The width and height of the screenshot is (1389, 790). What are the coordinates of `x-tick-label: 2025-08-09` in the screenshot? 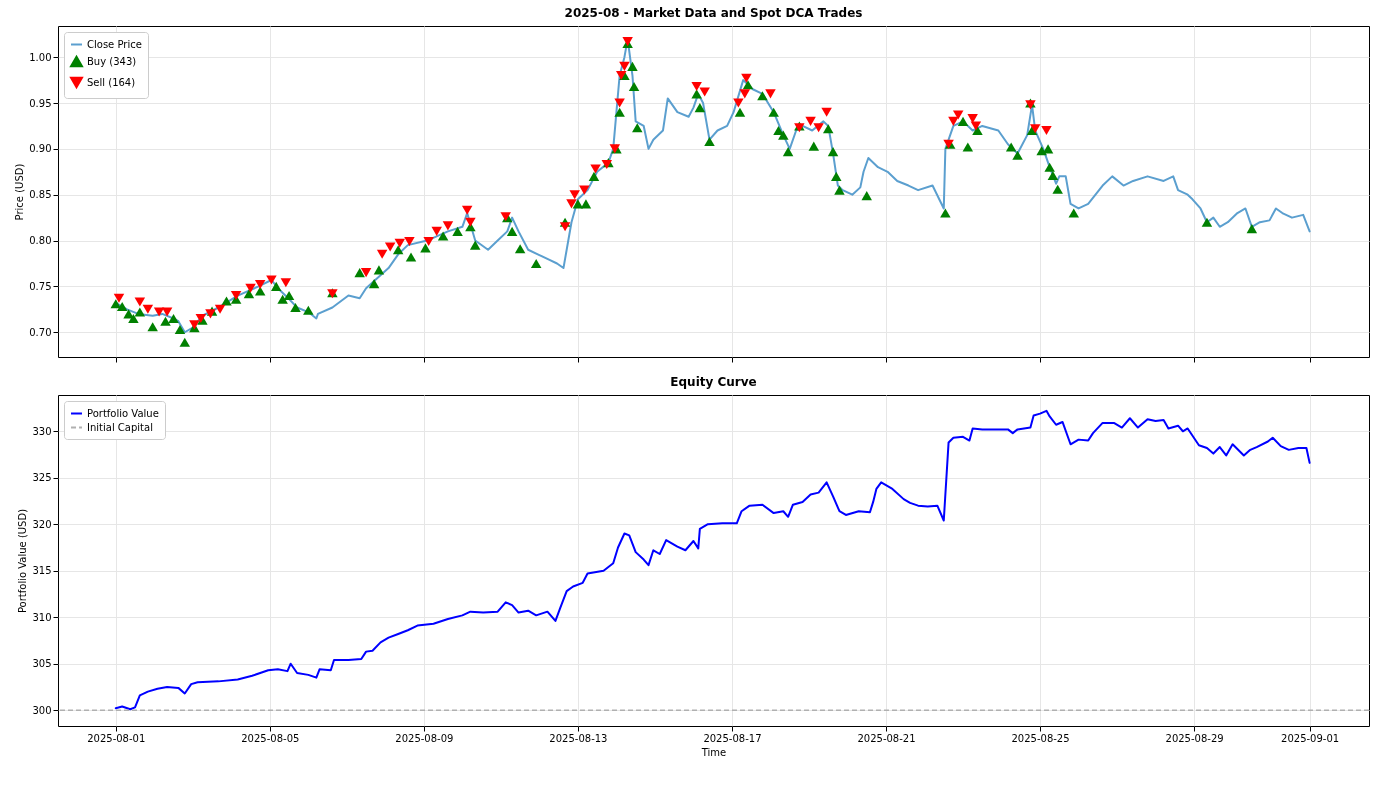 It's located at (424, 738).